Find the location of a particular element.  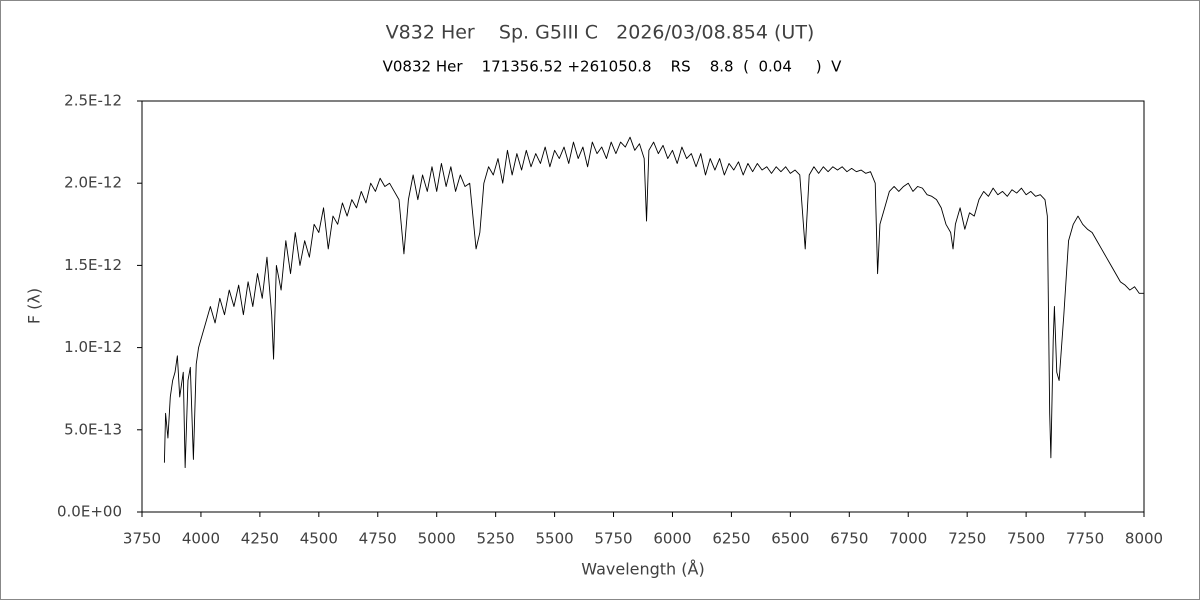

x-tick-label: 7000 is located at coordinates (908, 539).